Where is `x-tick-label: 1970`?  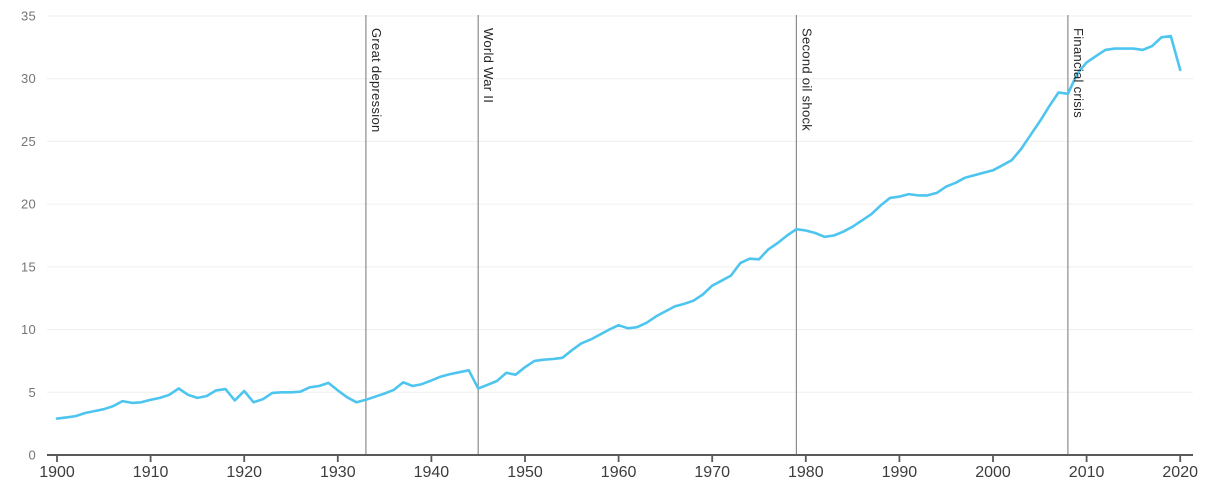
x-tick-label: 1970 is located at coordinates (712, 472).